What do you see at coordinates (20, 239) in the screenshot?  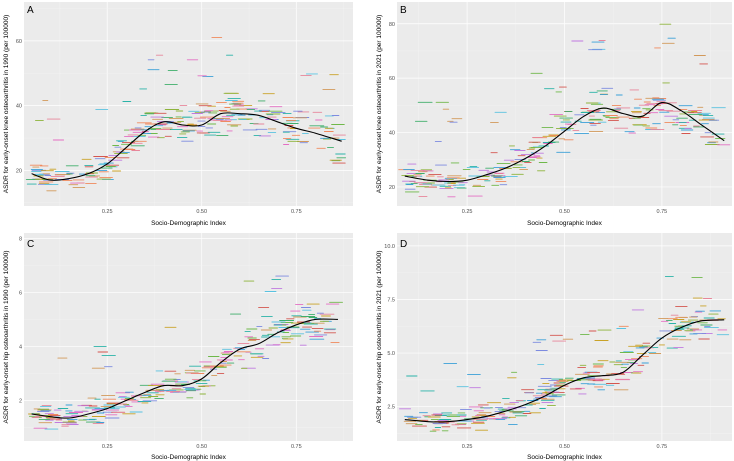 I see `y-tick-label: 8` at bounding box center [20, 239].